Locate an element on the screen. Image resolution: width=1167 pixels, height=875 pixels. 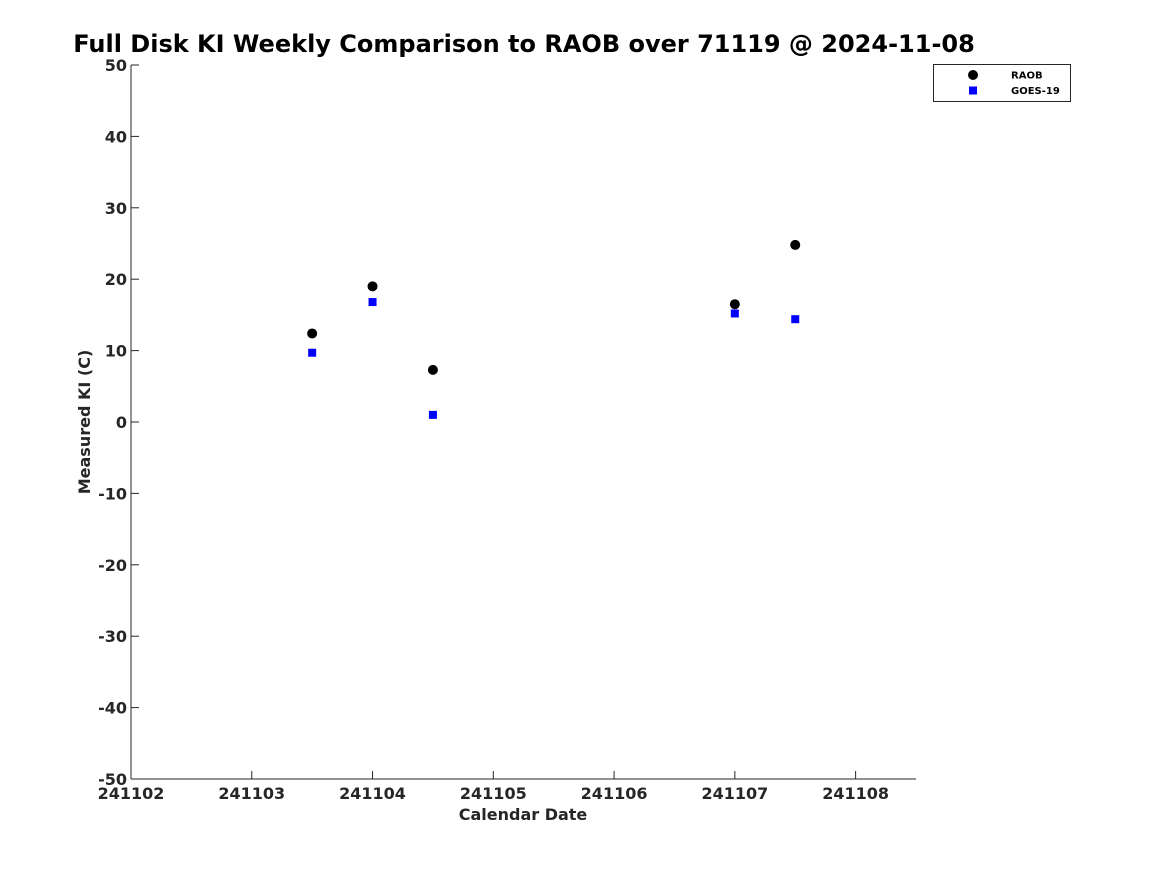
x-axis-label: Calendar Date is located at coordinates (523, 814).